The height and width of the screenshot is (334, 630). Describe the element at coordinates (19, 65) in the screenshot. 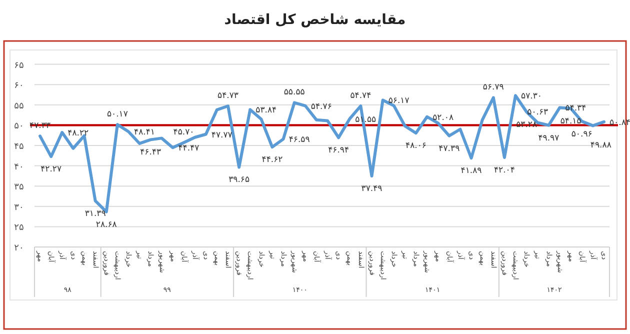

I see `y-tick-label: ۶۵` at that location.